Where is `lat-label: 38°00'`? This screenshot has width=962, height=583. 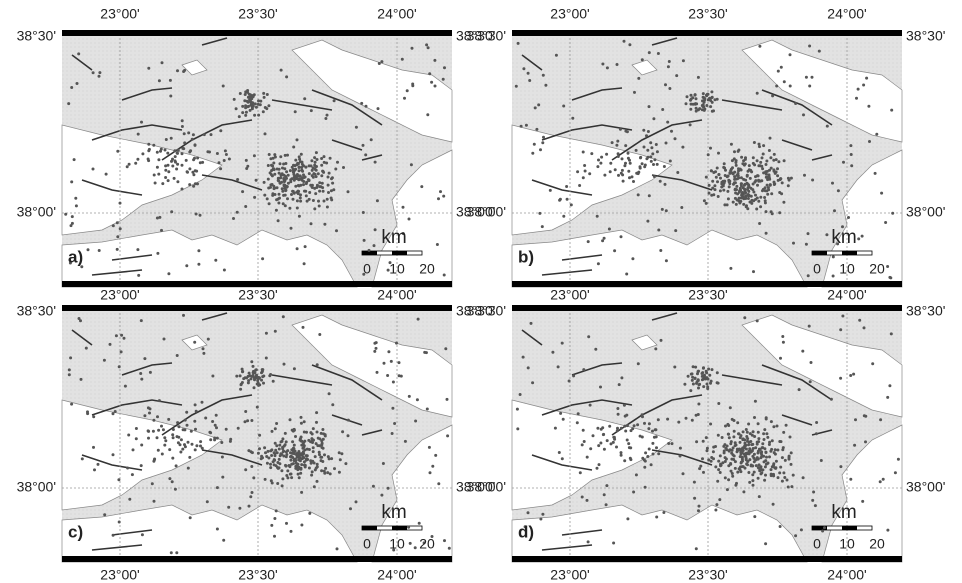 lat-label: 38°00' is located at coordinates (475, 487).